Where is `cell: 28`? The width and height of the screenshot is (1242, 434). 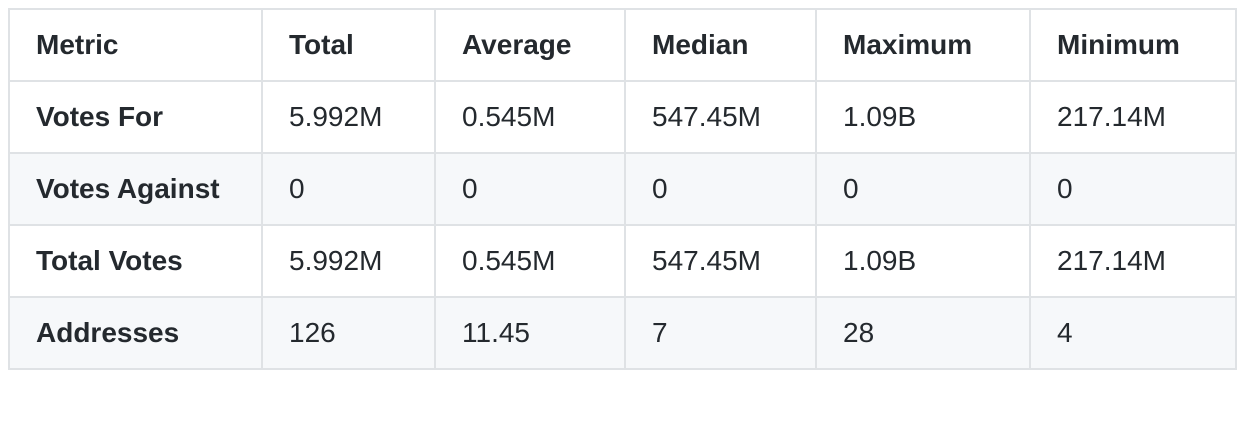
cell: 28 is located at coordinates (923, 333).